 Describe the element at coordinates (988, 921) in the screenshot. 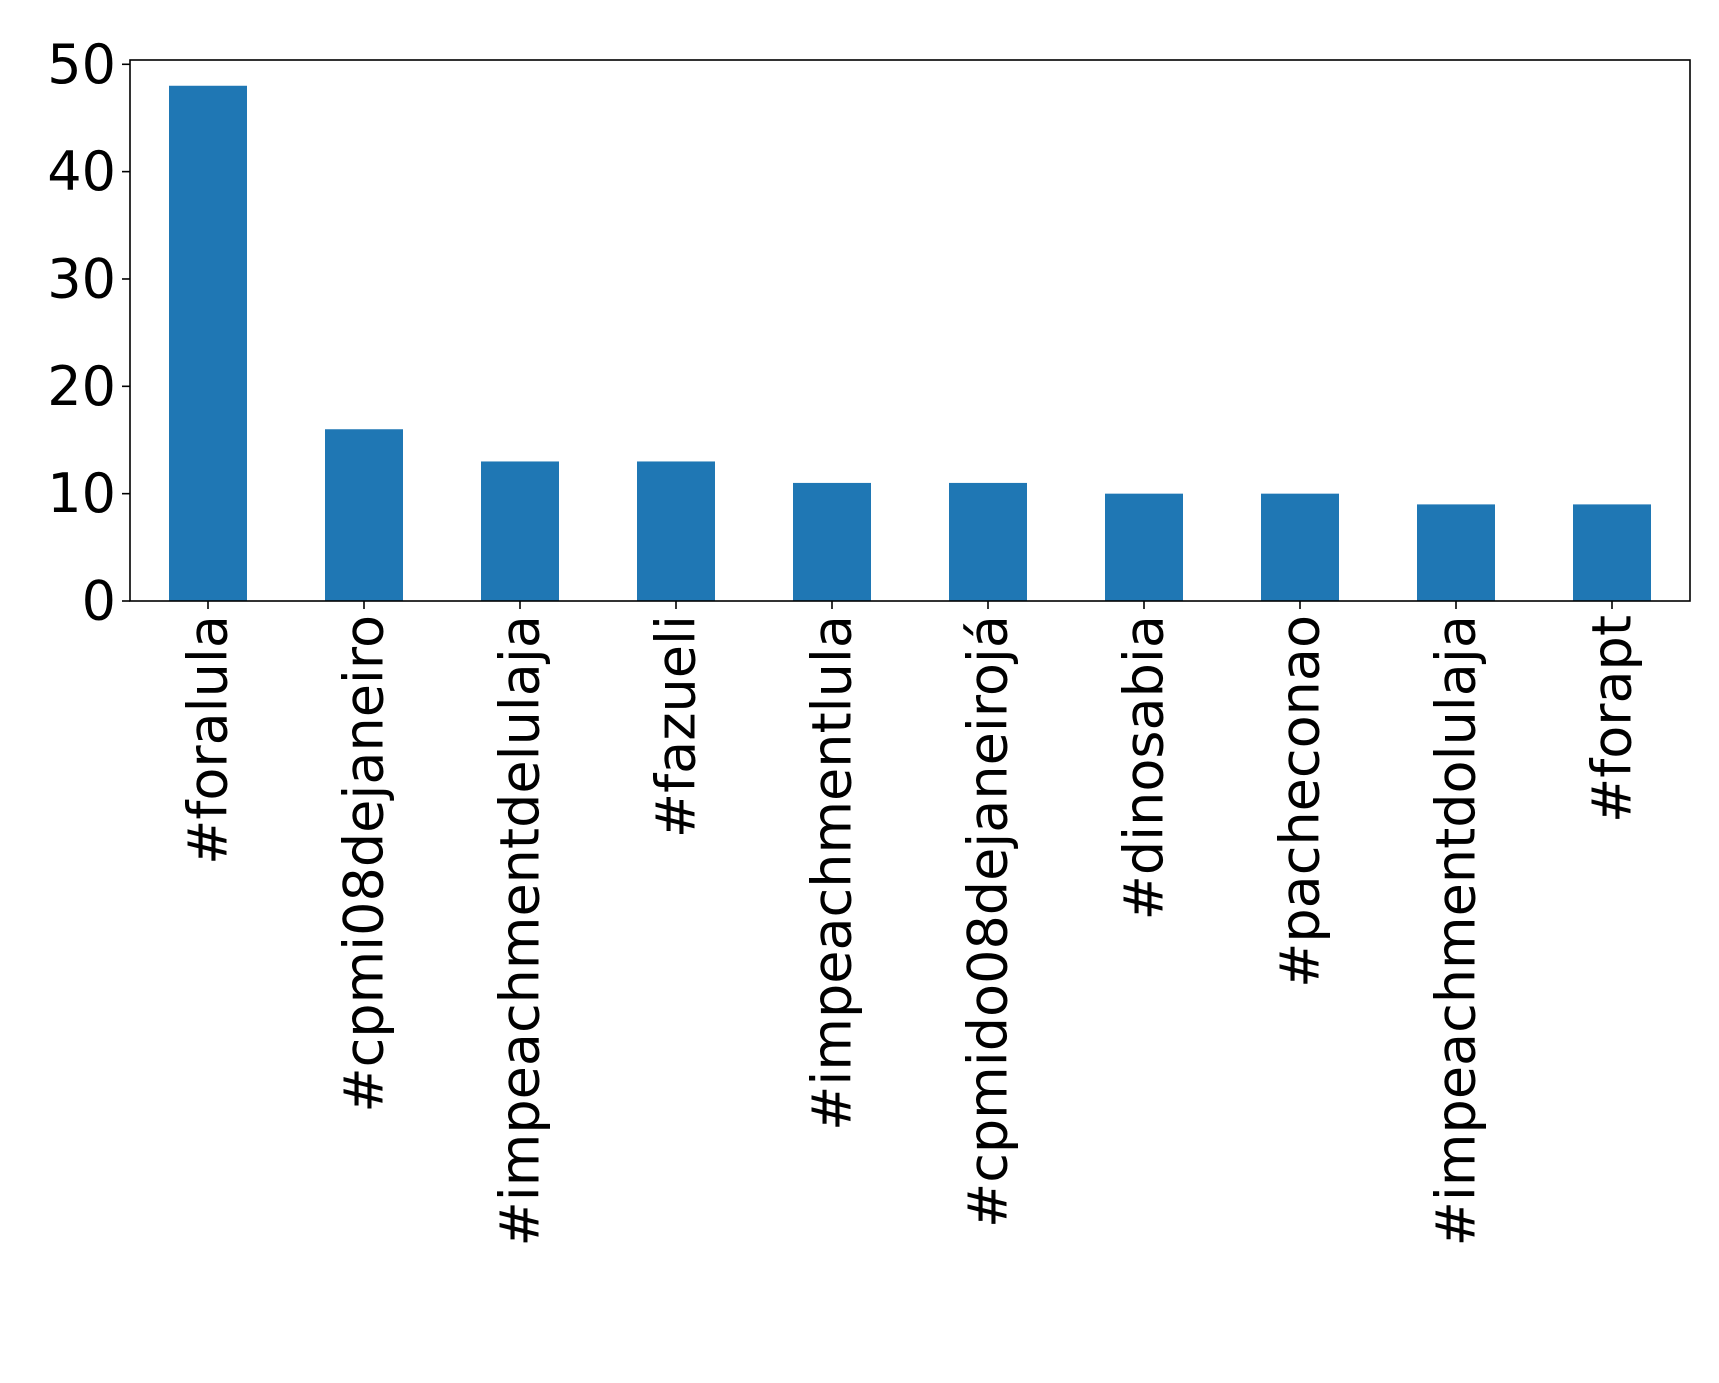

I see `x-tick-label: #cpmido08dejaneirojá` at that location.